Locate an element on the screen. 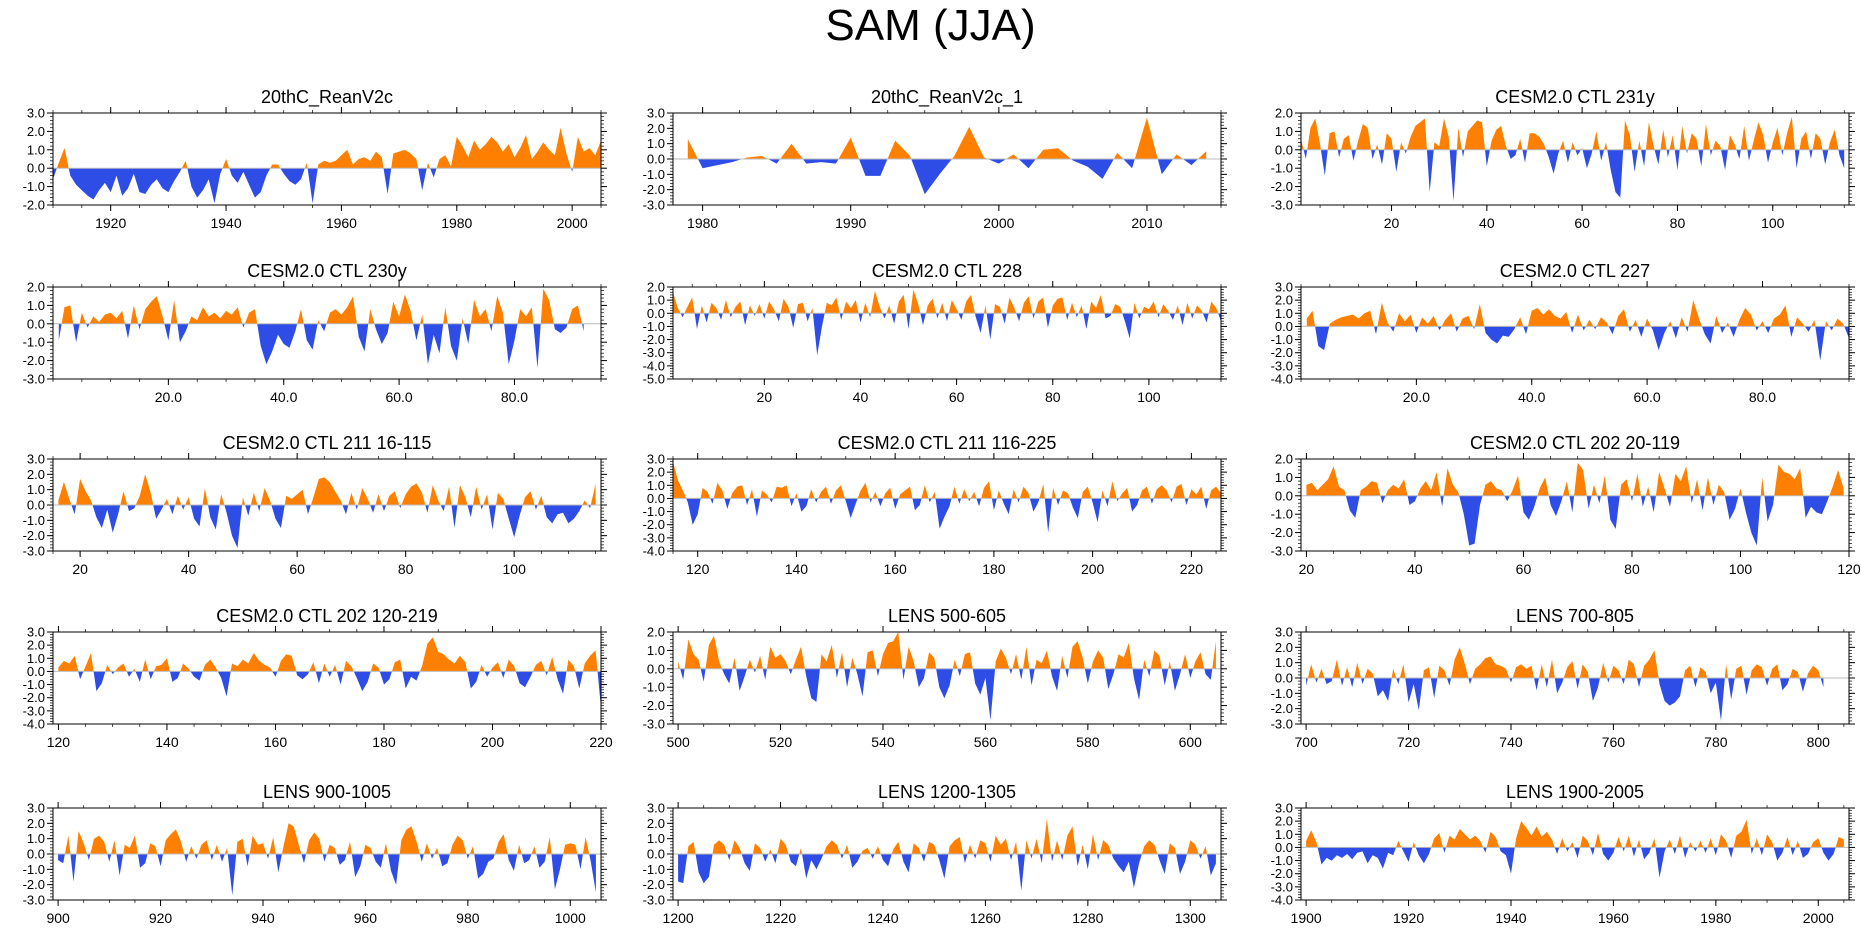 The image size is (1861, 937). x-tick-label: 500 is located at coordinates (678, 742).